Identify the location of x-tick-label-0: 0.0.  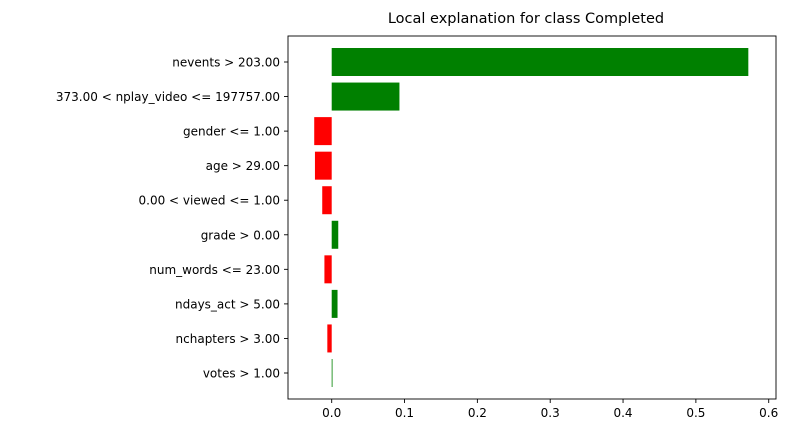
(331, 413).